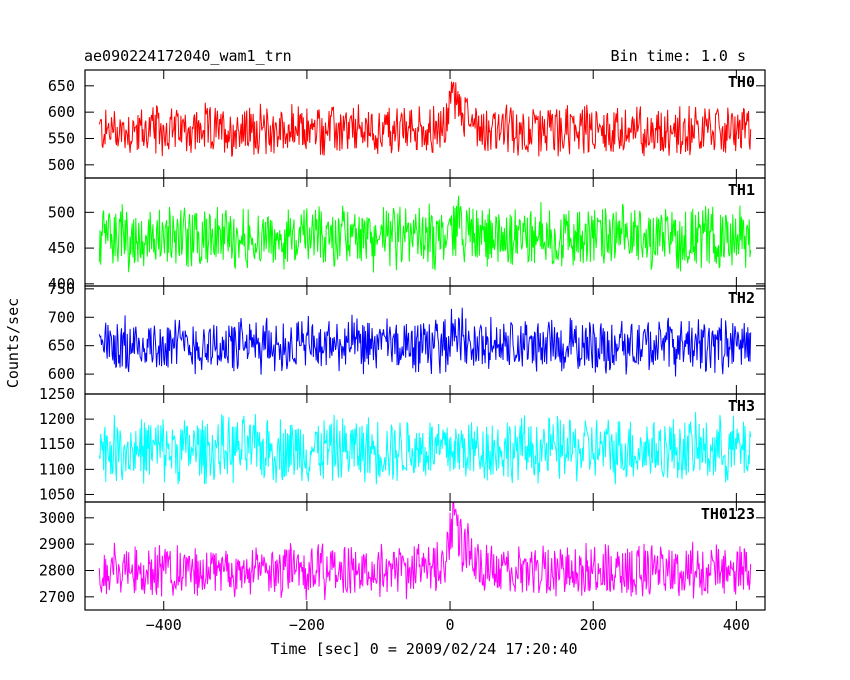  What do you see at coordinates (61, 86) in the screenshot?
I see `y-tick-label-th0: 650` at bounding box center [61, 86].